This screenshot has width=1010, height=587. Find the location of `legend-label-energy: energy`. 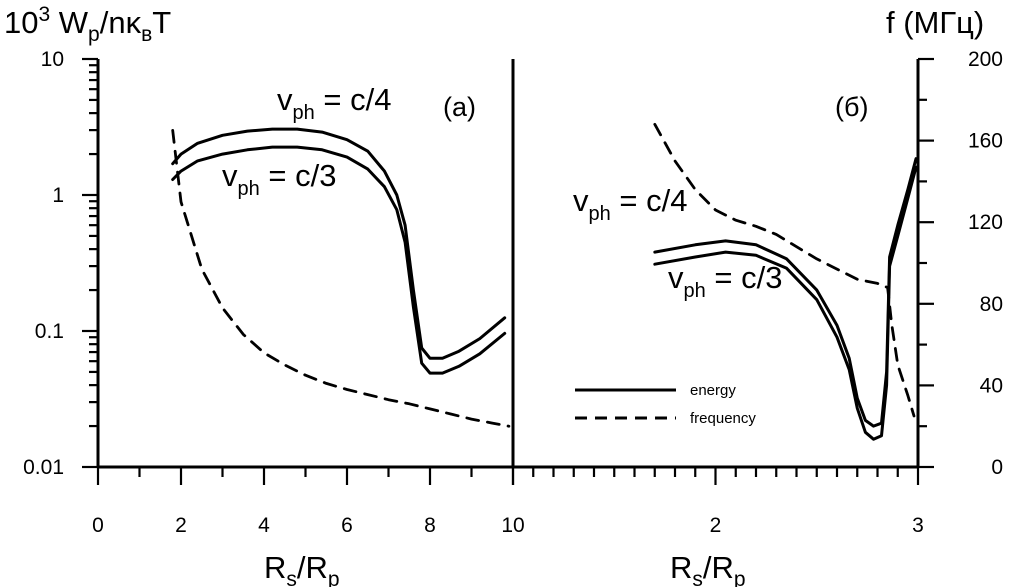

legend-label-energy: energy is located at coordinates (713, 390).